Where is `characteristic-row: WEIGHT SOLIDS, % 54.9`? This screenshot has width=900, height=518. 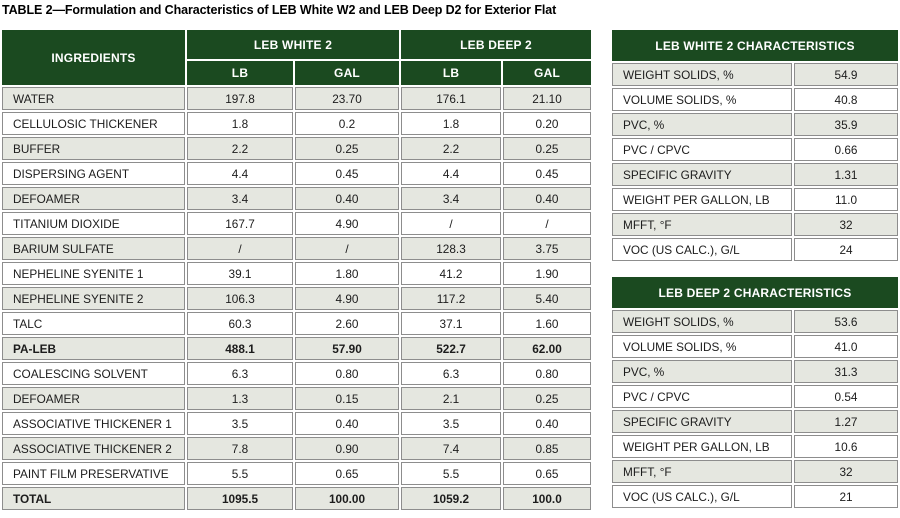
characteristic-row: WEIGHT SOLIDS, % 54.9 is located at coordinates (755, 74).